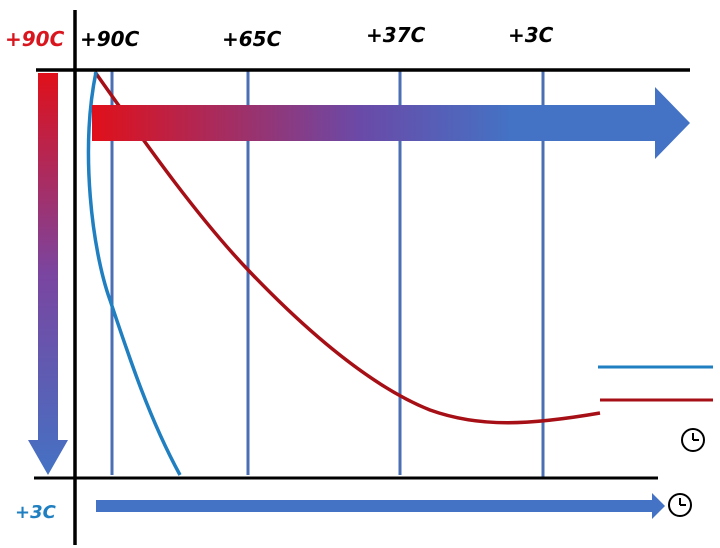 The width and height of the screenshot is (720, 548). I want to click on temp-low-label: +3C, so click(36, 512).